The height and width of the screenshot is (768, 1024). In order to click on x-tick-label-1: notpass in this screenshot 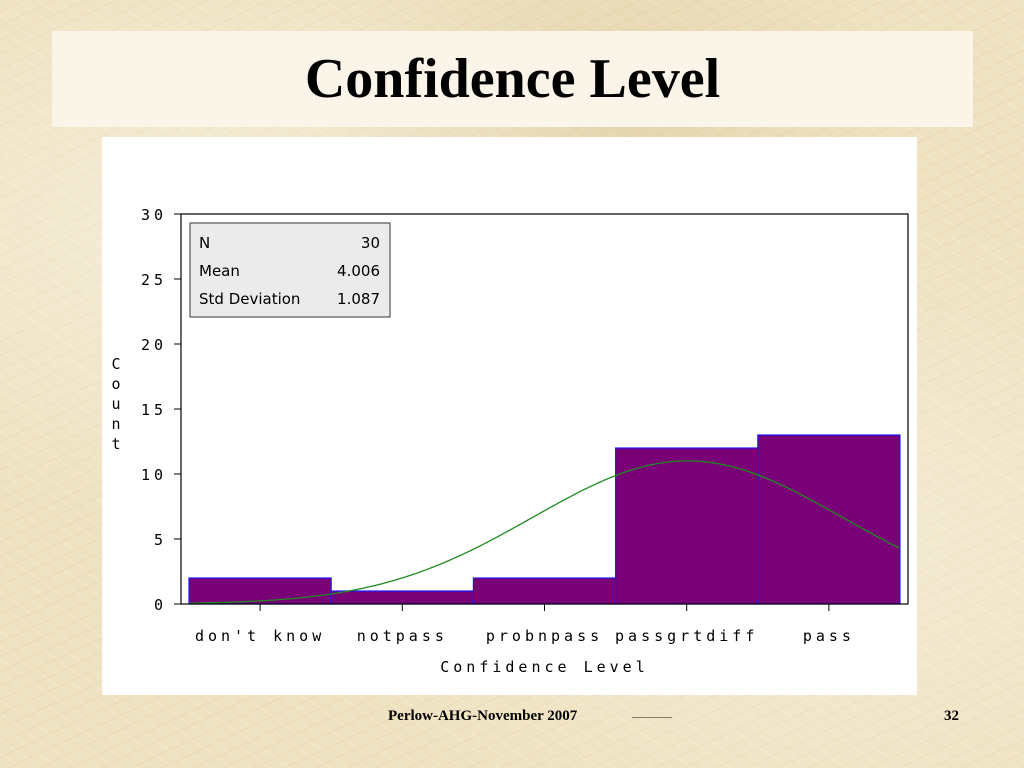, I will do `click(402, 636)`.